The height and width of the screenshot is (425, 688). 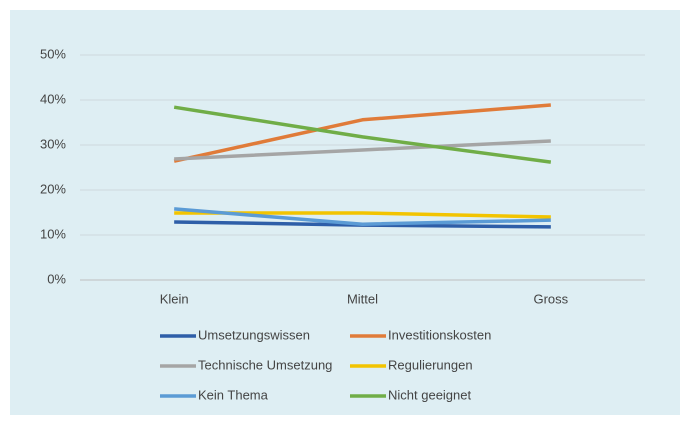 I want to click on y-tick-label: 30%, so click(x=53, y=143).